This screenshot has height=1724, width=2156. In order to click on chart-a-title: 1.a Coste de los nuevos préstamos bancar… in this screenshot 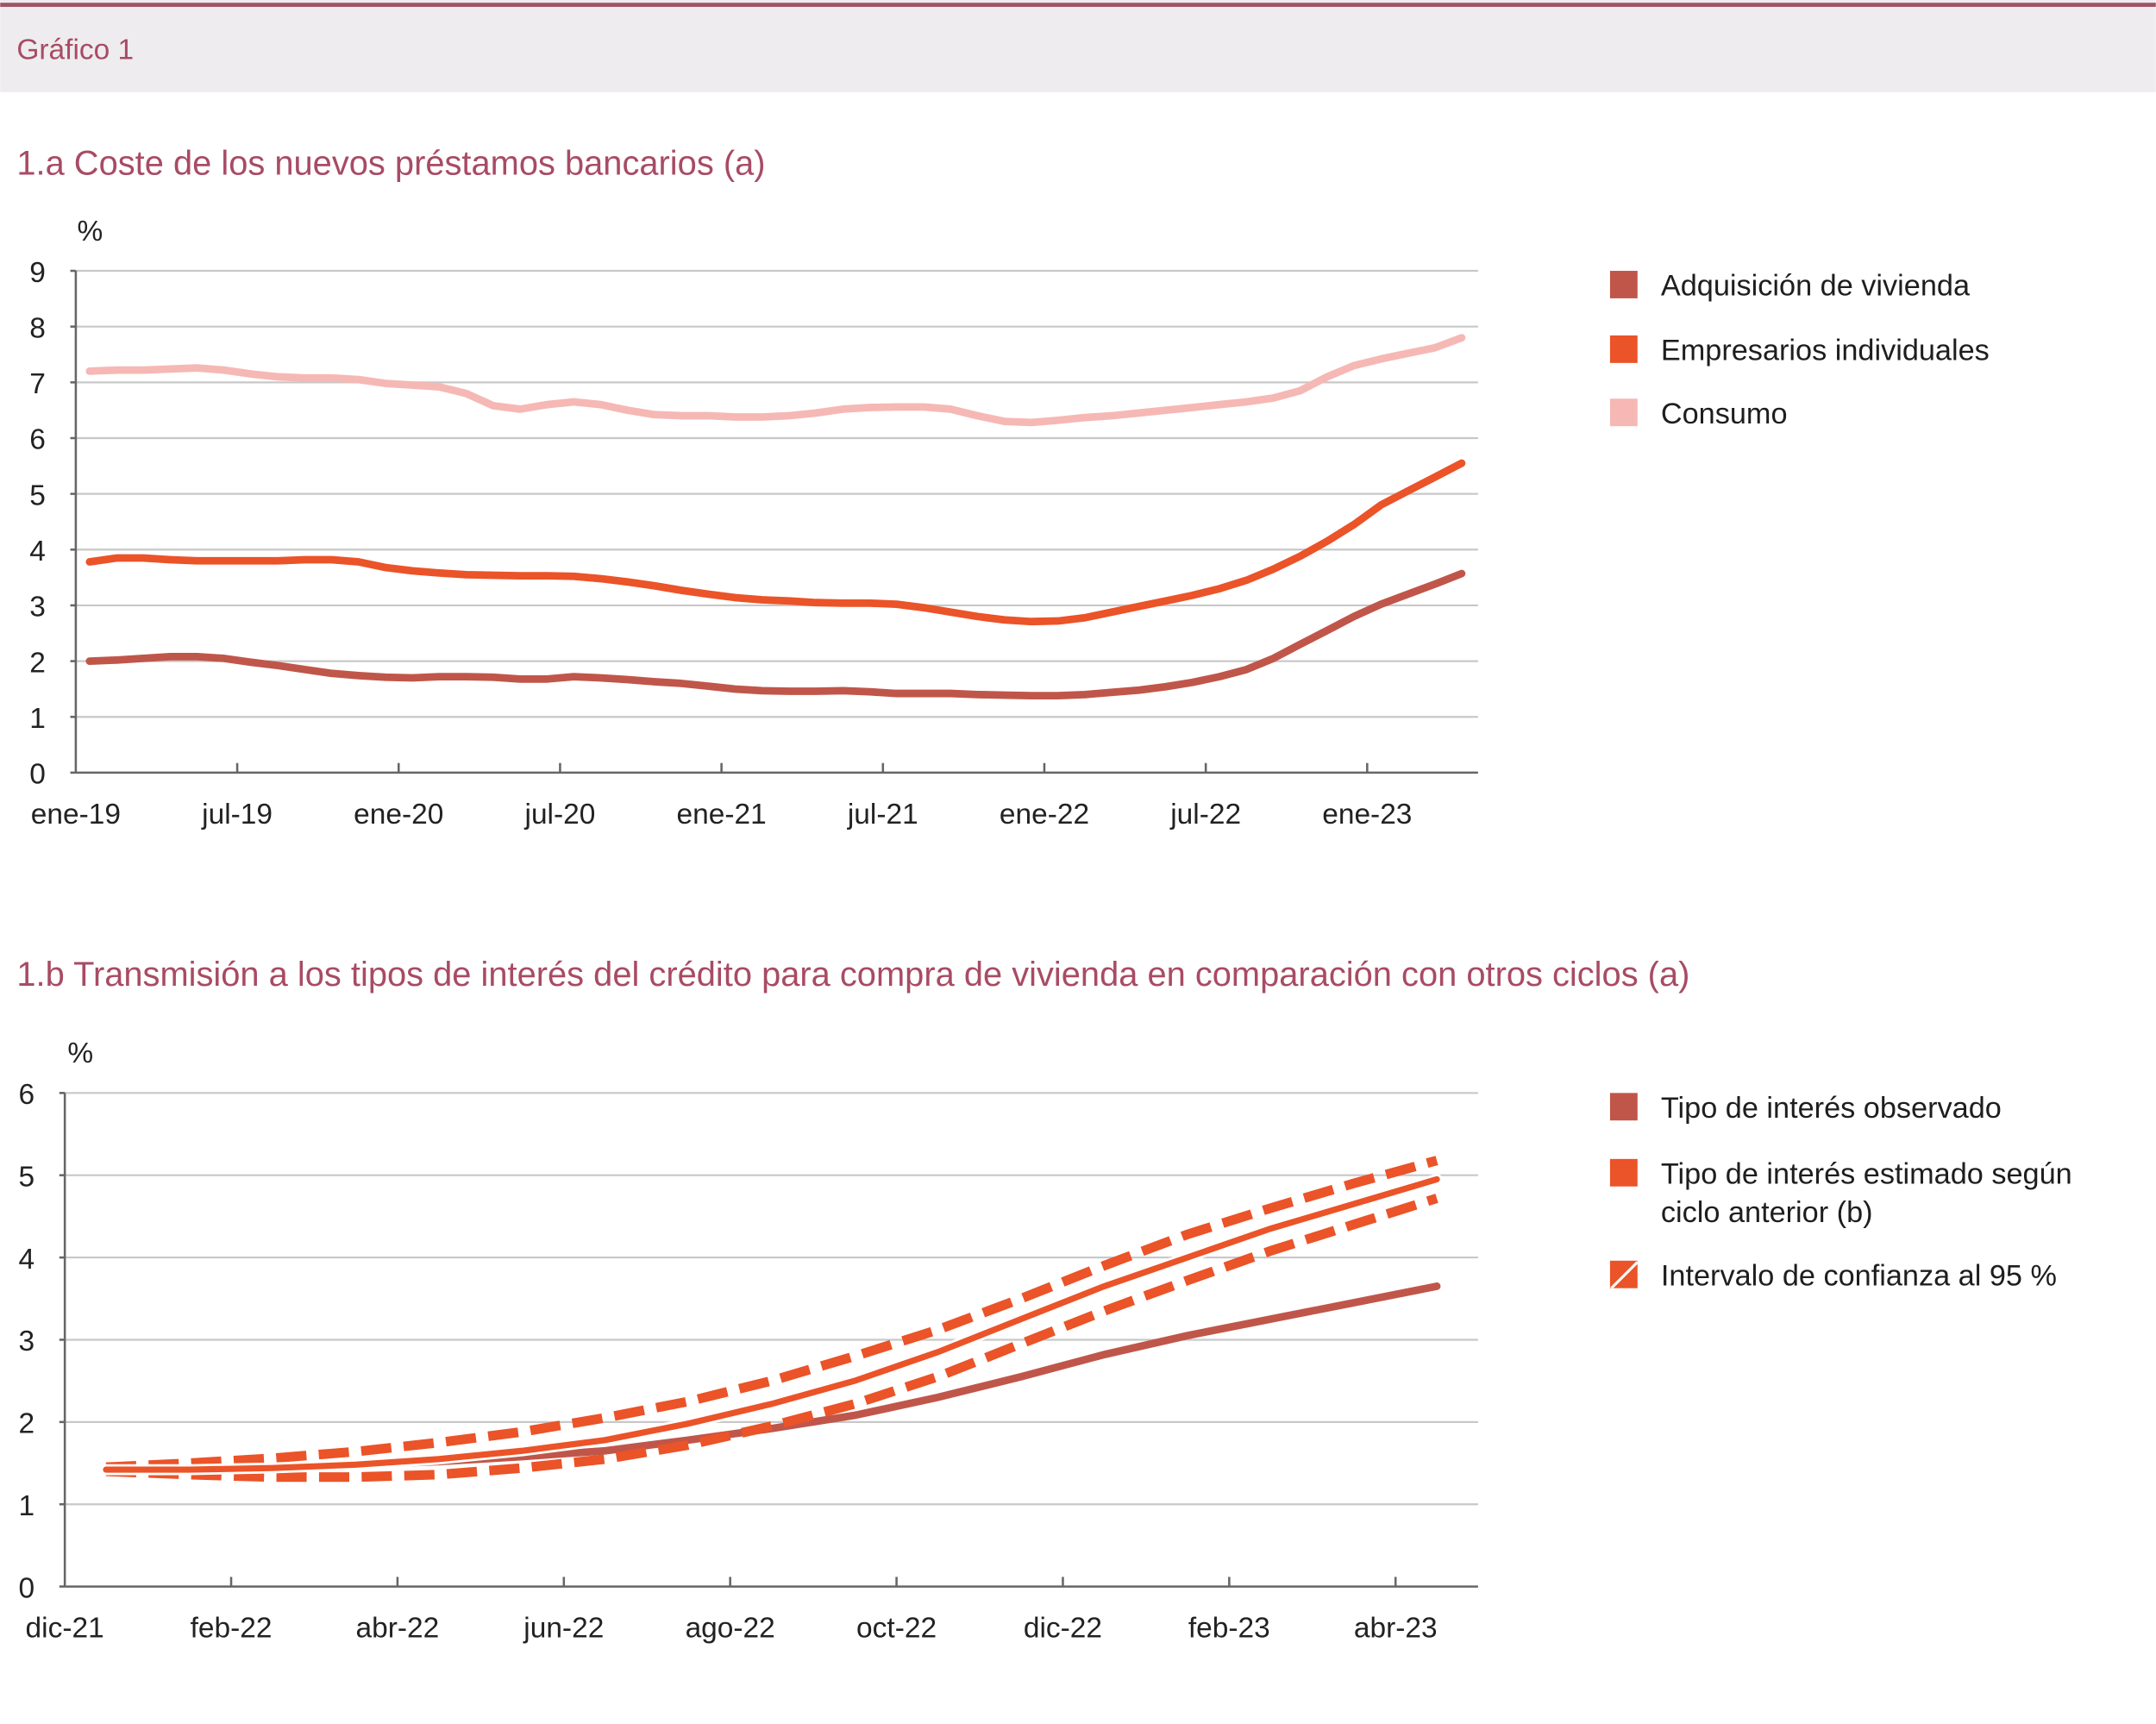, I will do `click(390, 163)`.